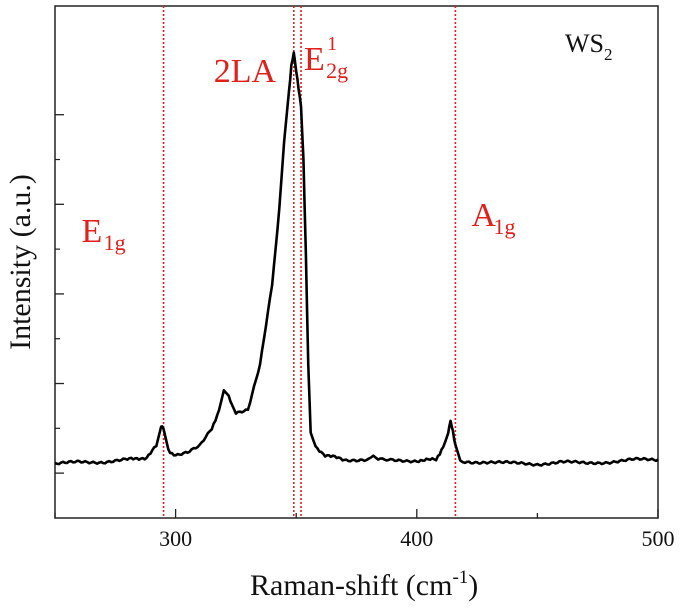 The height and width of the screenshot is (610, 680). I want to click on x-tick-label: 300, so click(175, 538).